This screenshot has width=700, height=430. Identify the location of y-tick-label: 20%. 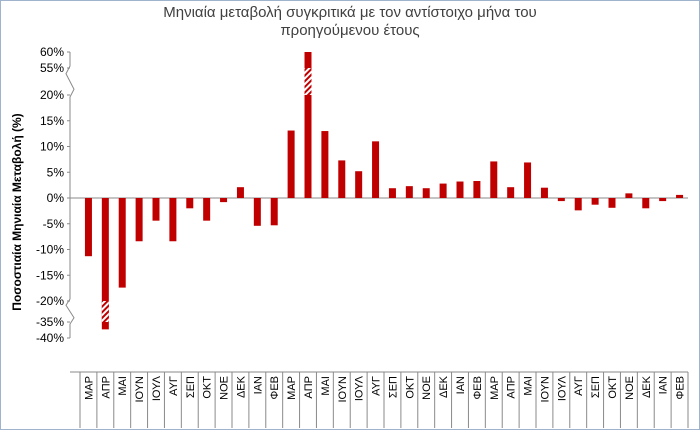
(52, 95).